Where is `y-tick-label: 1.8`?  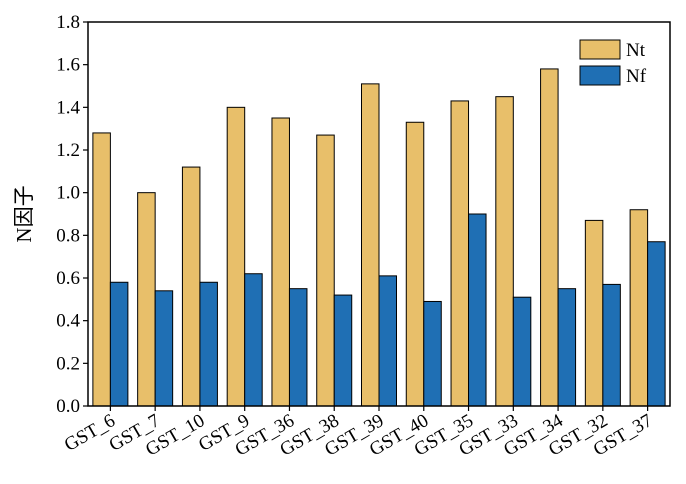
y-tick-label: 1.8 is located at coordinates (68, 22).